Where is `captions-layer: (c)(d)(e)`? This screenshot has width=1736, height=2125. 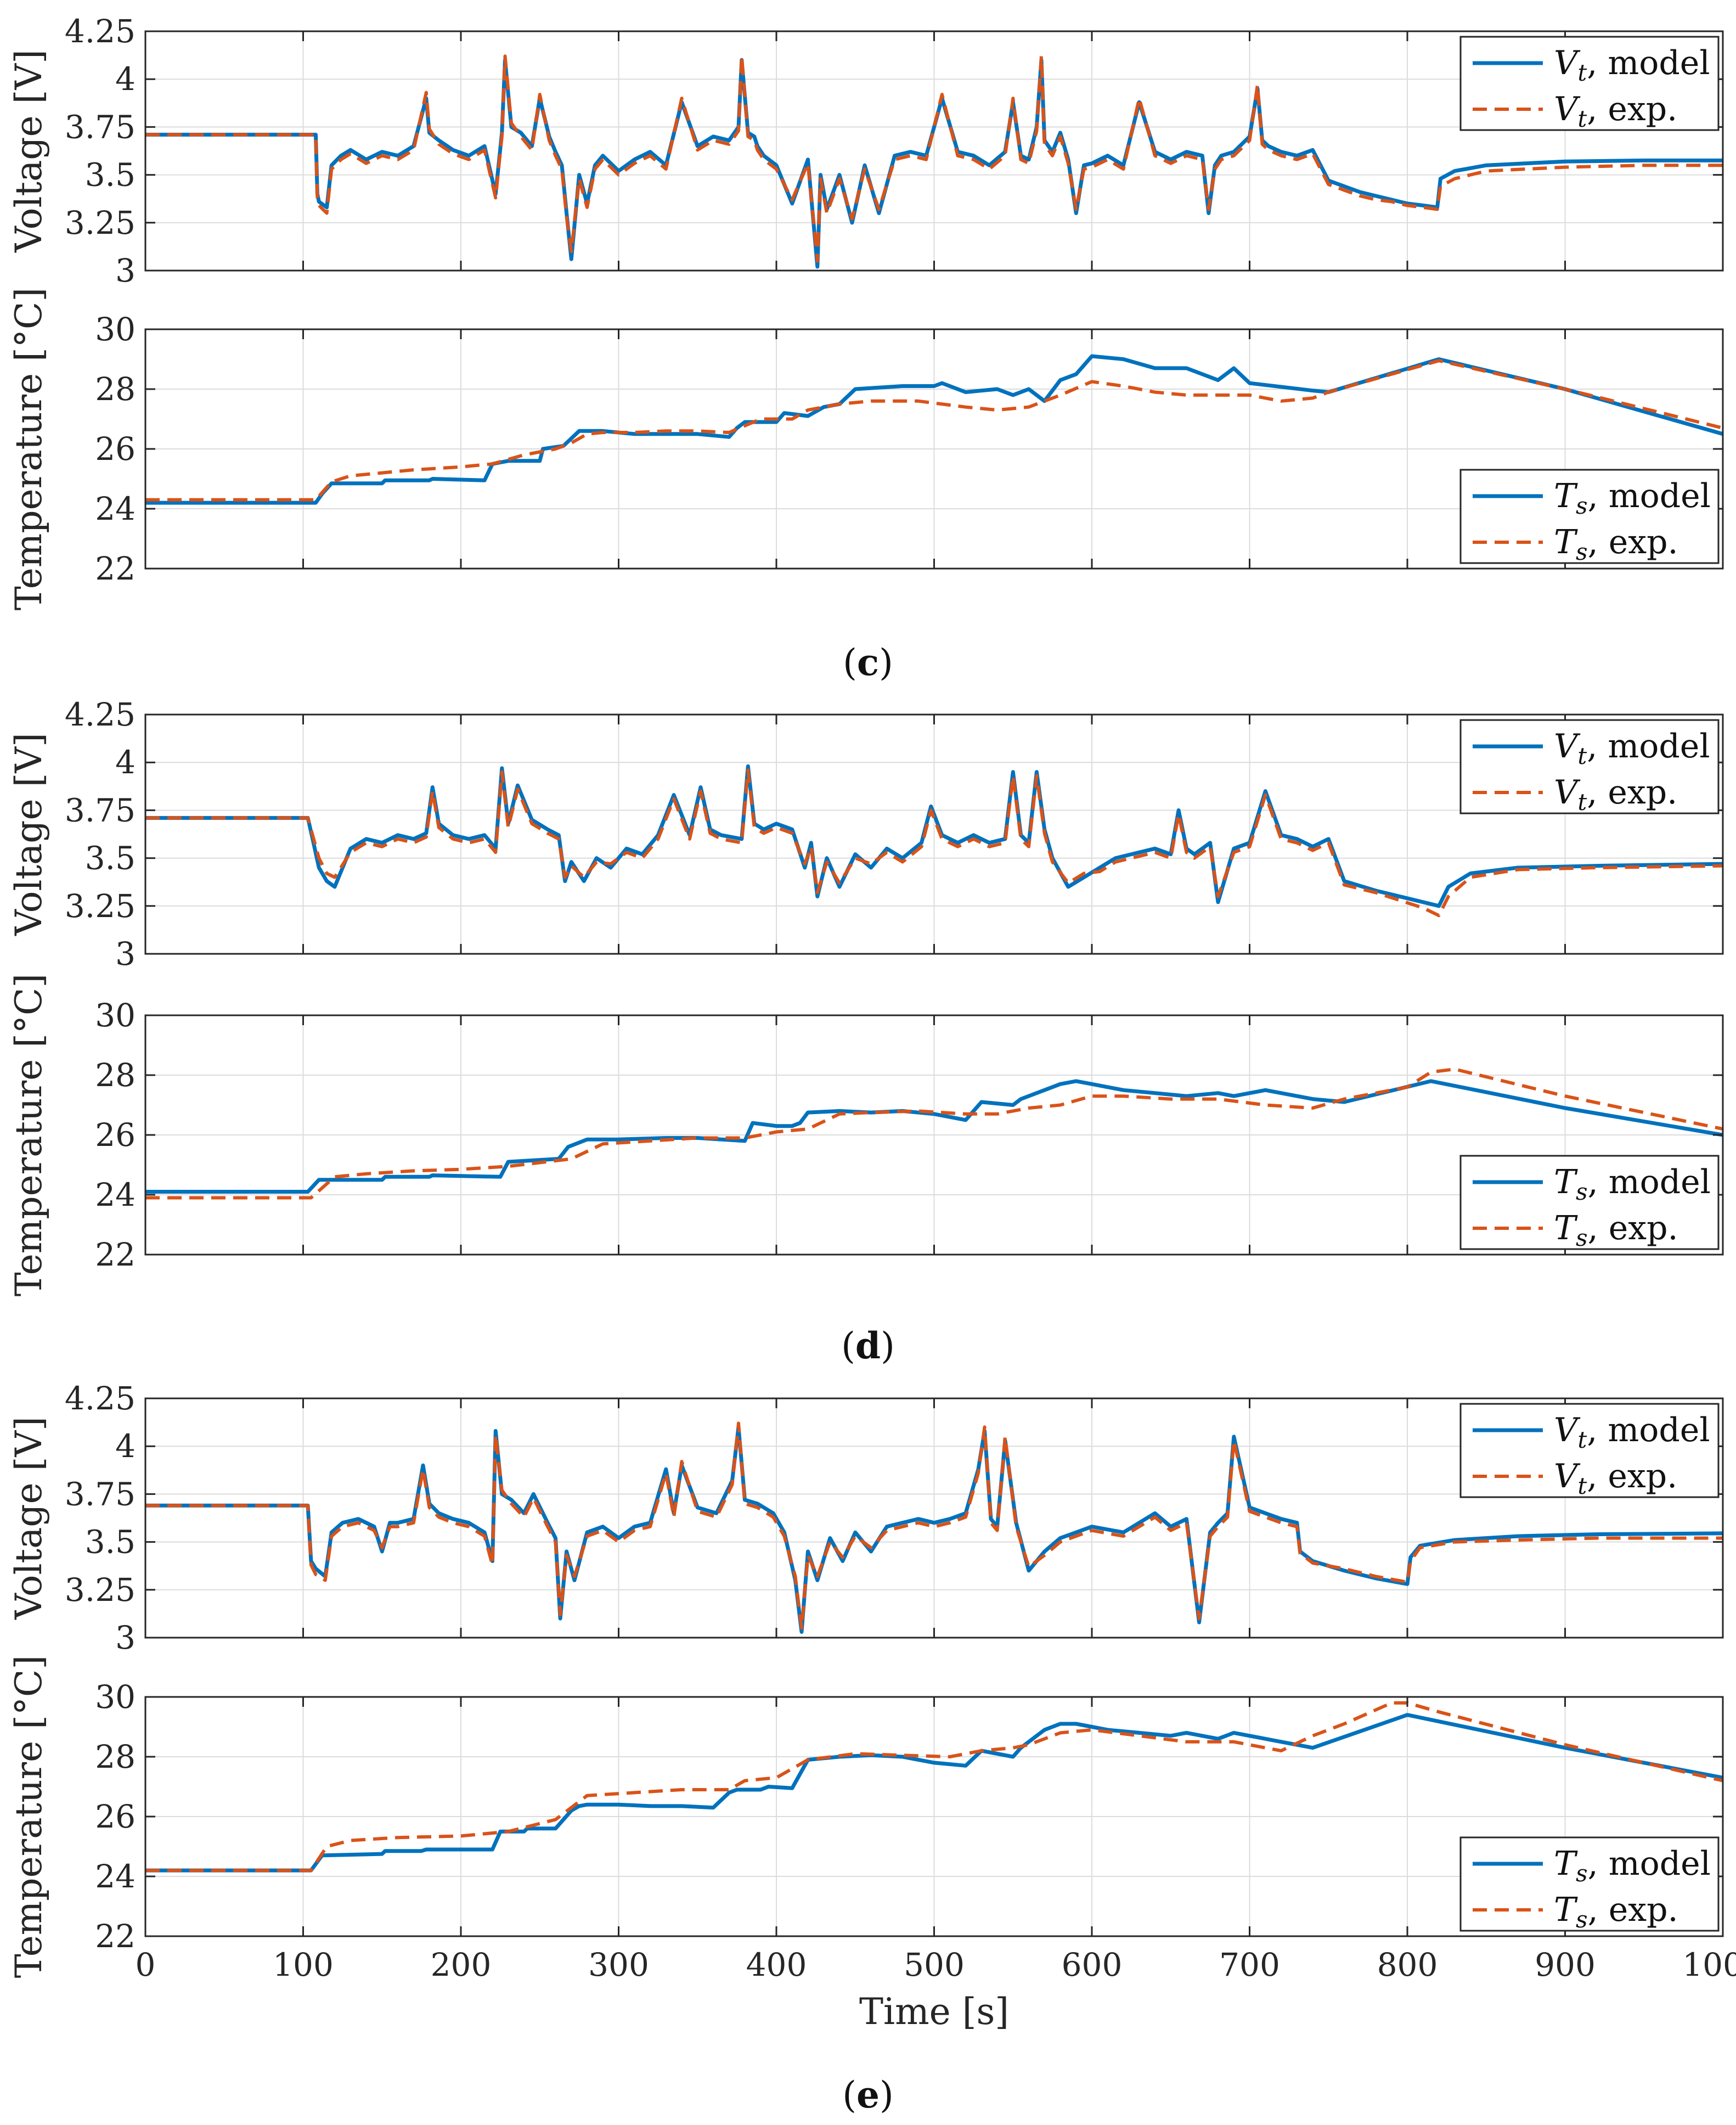
captions-layer: (c)(d)(e) is located at coordinates (868, 1378).